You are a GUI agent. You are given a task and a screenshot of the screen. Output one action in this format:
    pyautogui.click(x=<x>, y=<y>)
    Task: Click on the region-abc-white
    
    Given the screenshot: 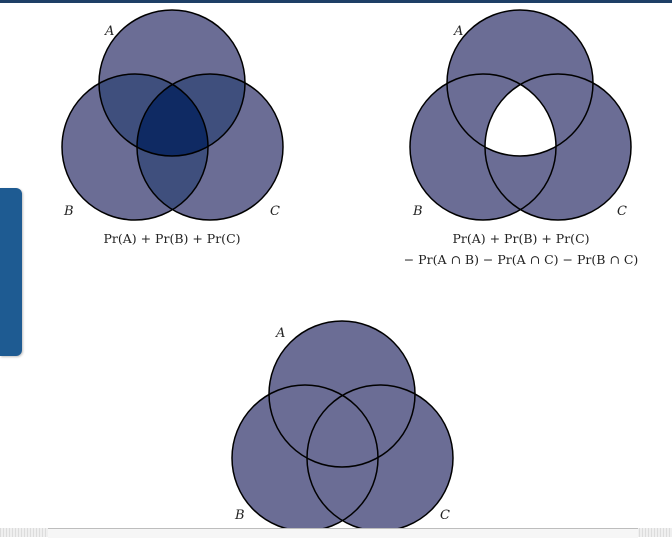 What is the action you would take?
    pyautogui.click(x=520, y=115)
    